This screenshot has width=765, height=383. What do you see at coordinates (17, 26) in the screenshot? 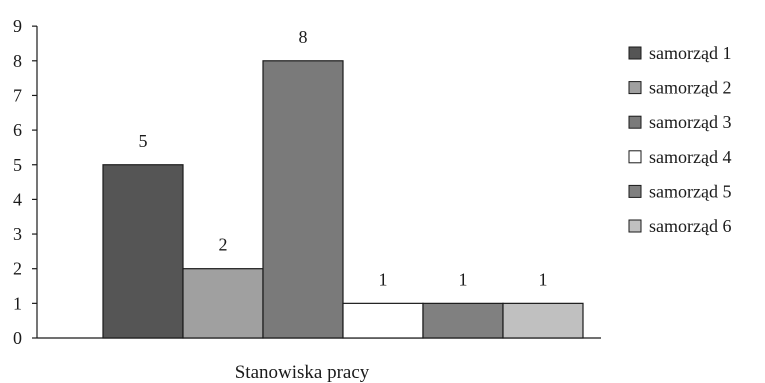
I see `y-tick-label: 9` at bounding box center [17, 26].